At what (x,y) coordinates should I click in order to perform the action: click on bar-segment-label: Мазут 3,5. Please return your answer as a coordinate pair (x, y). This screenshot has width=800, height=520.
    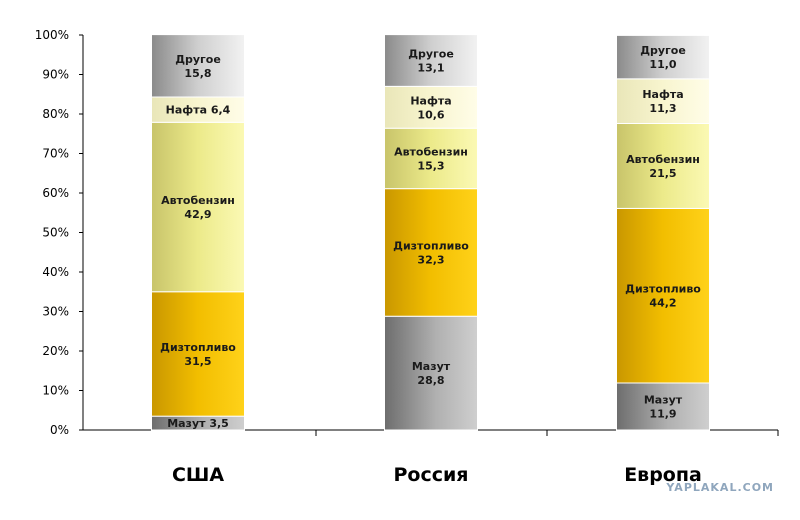
    Looking at the image, I should click on (198, 423).